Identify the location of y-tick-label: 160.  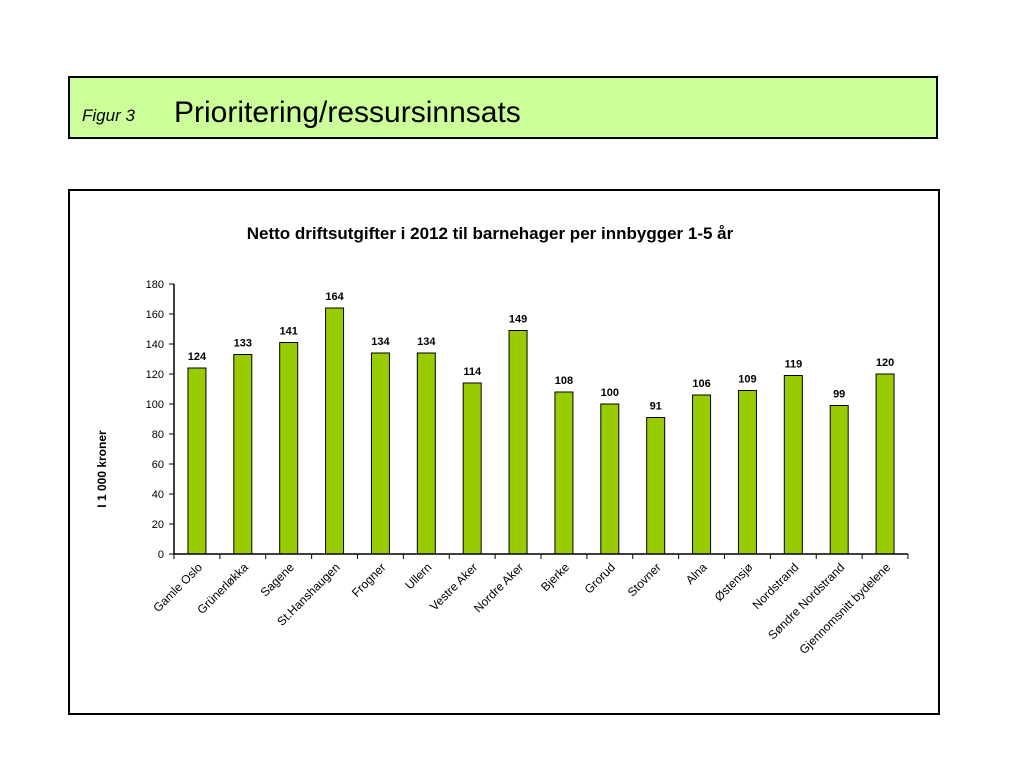
(155, 315).